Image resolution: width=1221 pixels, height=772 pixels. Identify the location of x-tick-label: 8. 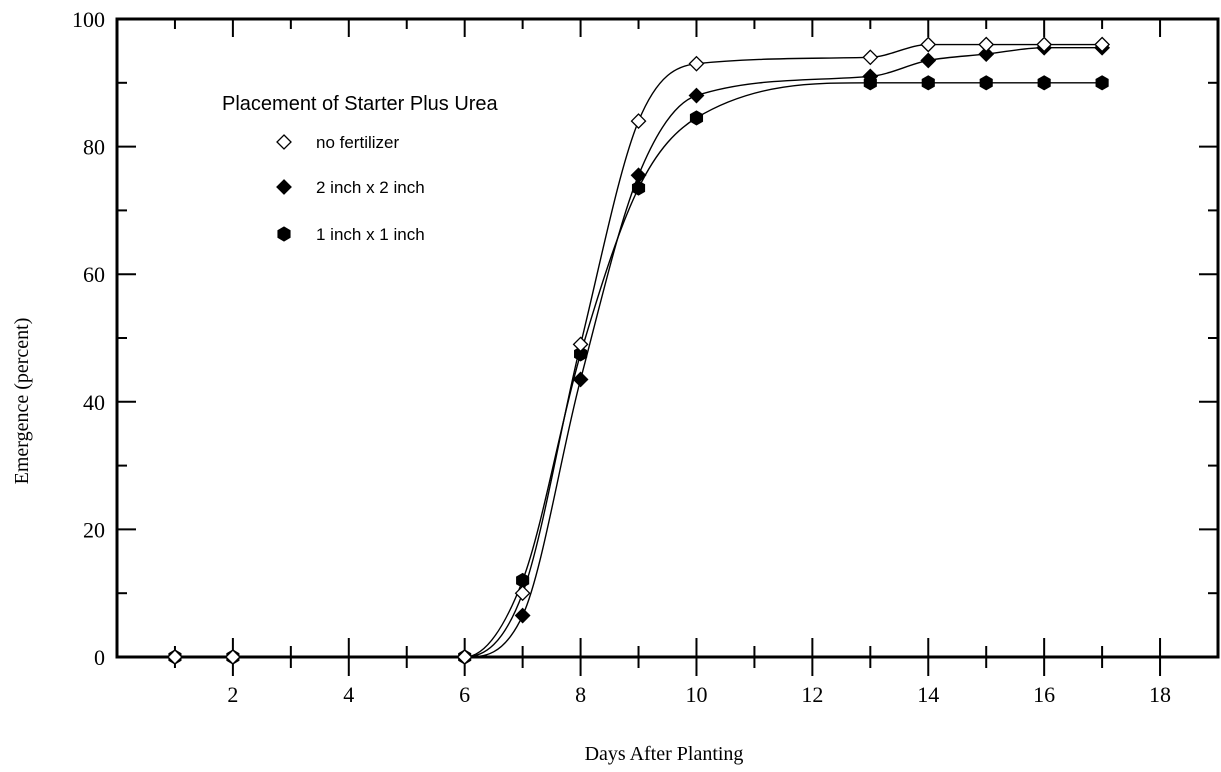
(580, 694).